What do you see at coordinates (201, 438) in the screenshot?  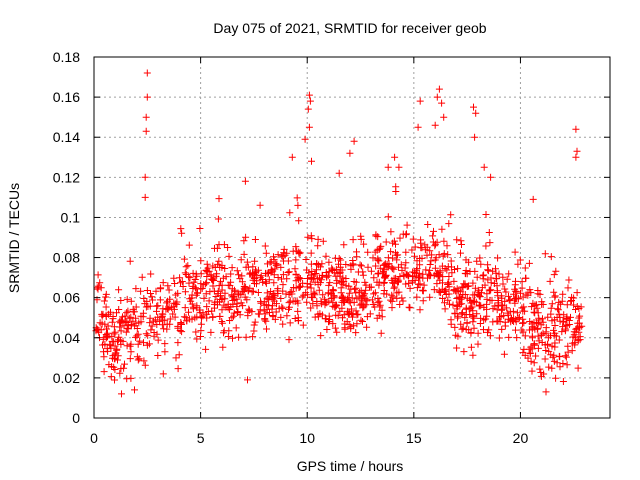 I see `x-tick-label: 5` at bounding box center [201, 438].